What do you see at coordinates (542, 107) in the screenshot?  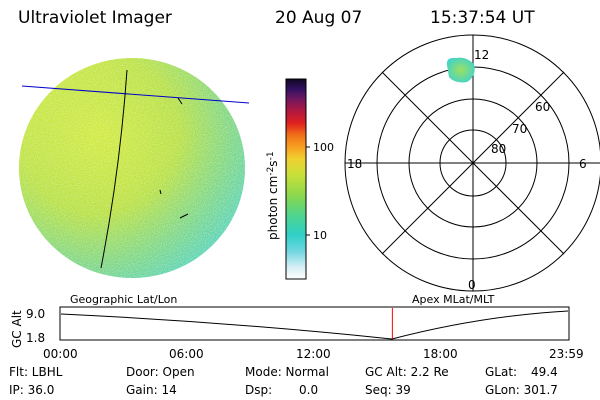 I see `mlat-label-60: 60` at bounding box center [542, 107].